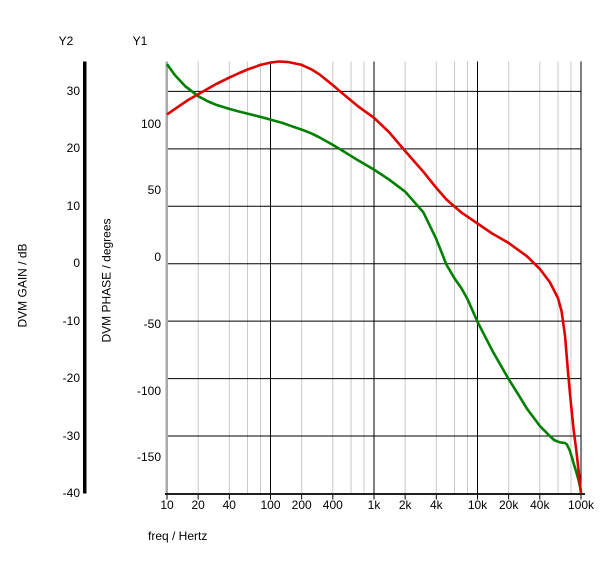 The width and height of the screenshot is (600, 563). What do you see at coordinates (436, 505) in the screenshot?
I see `x-tick-label: 4k` at bounding box center [436, 505].